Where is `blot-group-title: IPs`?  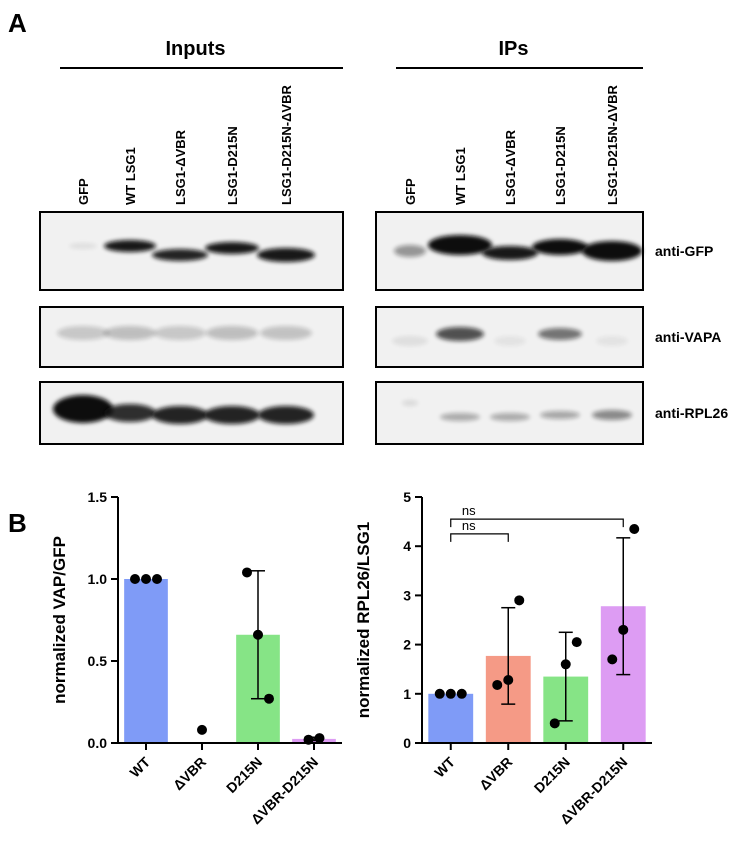
blot-group-title: IPs is located at coordinates (513, 49).